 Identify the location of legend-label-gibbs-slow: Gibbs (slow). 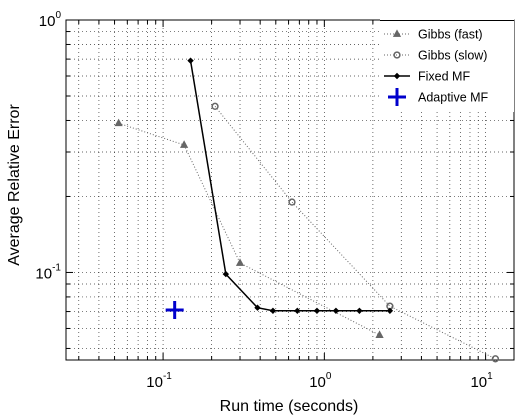
(452, 56).